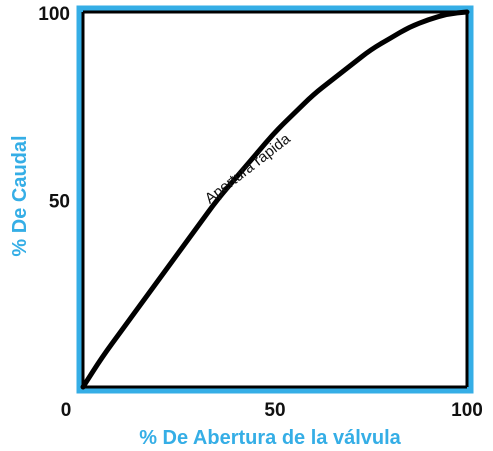  I want to click on x-axis-title: % De Abertura de la válvula, so click(270, 438).